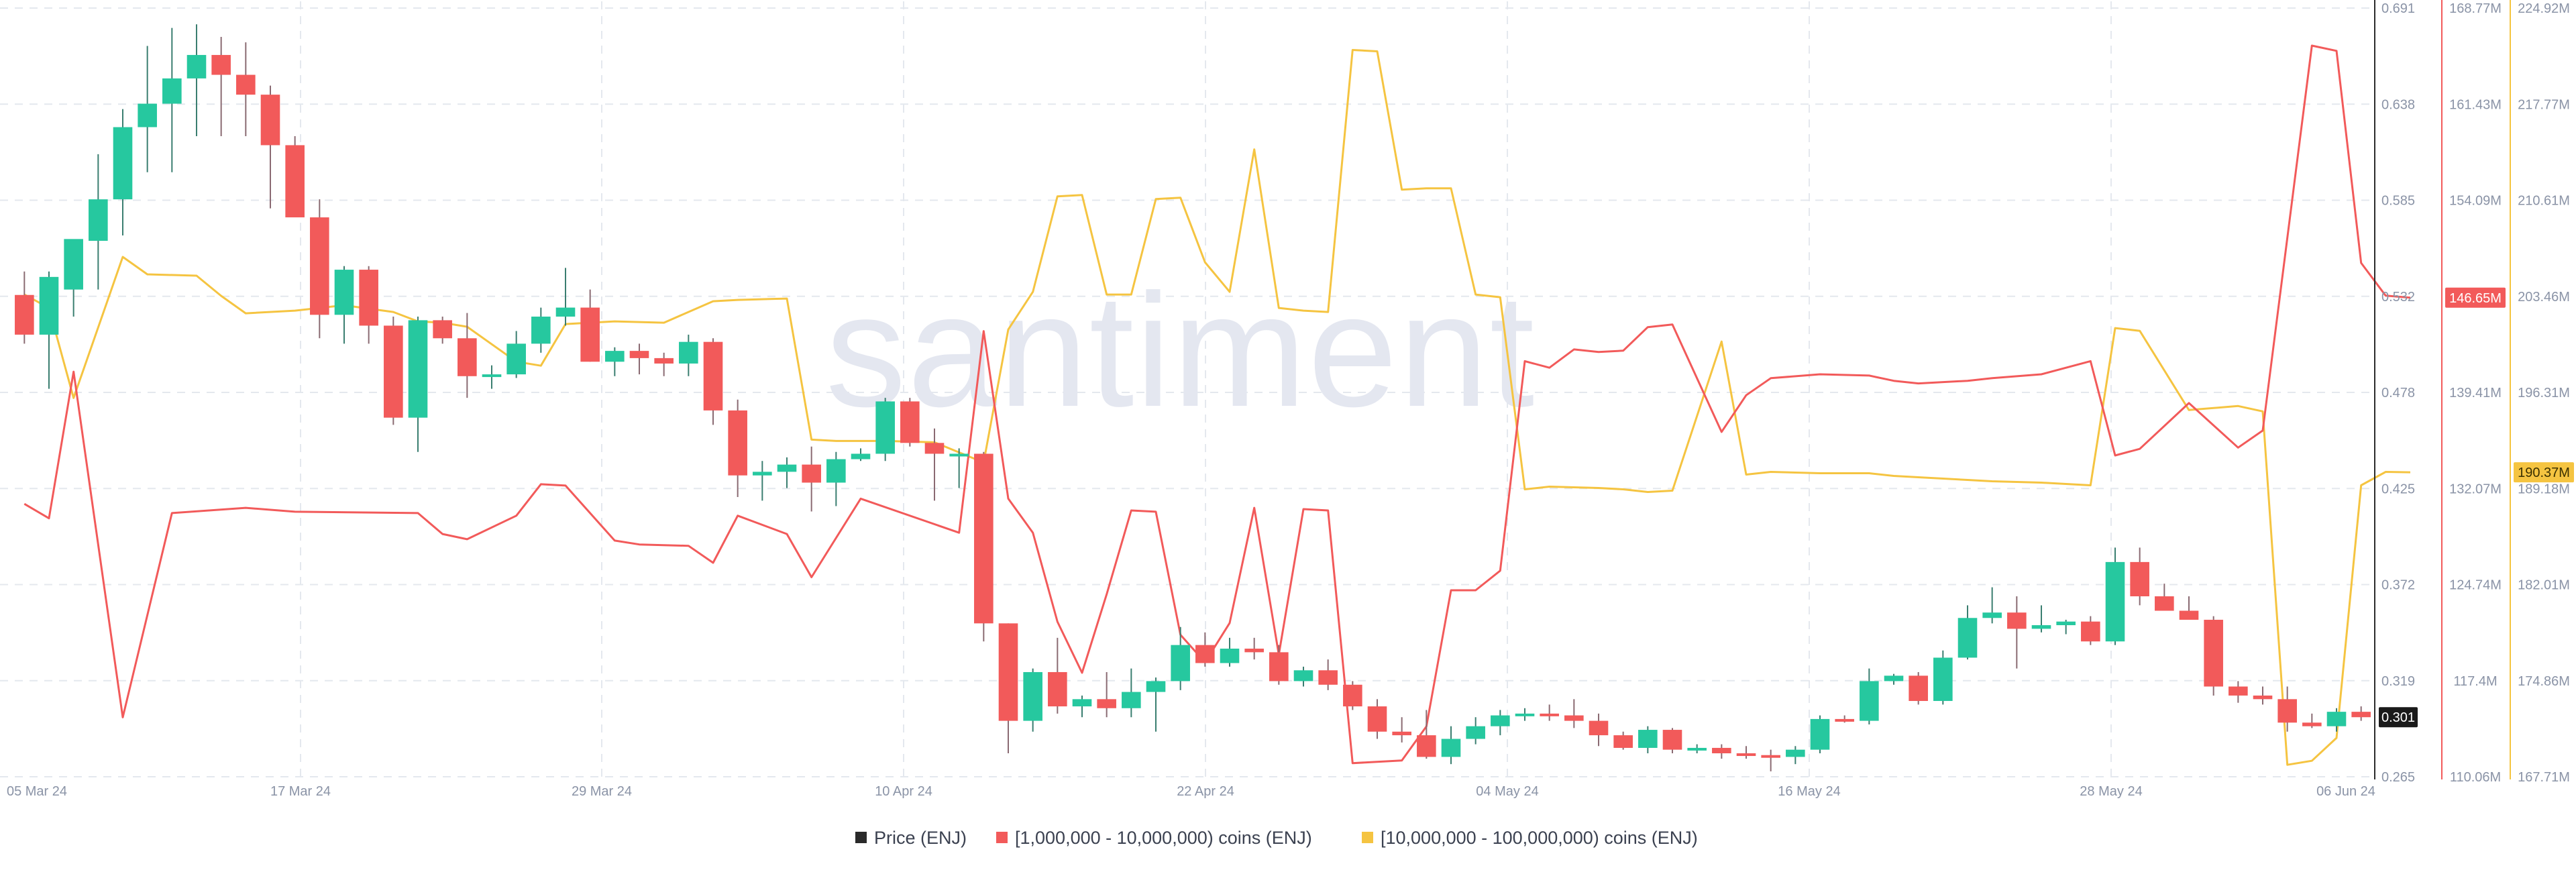  What do you see at coordinates (2544, 585) in the screenshot?
I see `yellow-axis-tick-label: 182.01M` at bounding box center [2544, 585].